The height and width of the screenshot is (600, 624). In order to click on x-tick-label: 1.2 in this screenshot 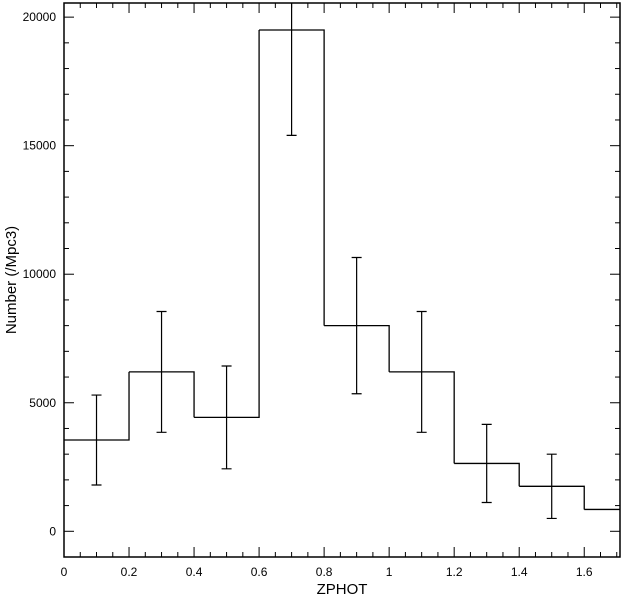, I will do `click(454, 572)`.